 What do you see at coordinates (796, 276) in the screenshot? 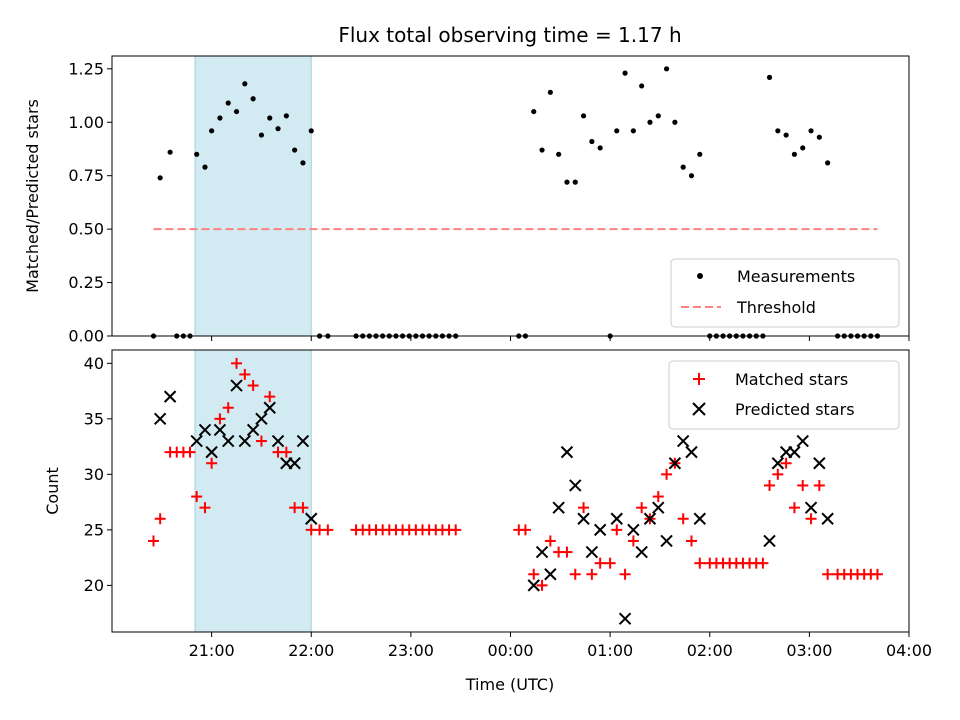
I see `legend-measurements: Measurements` at bounding box center [796, 276].